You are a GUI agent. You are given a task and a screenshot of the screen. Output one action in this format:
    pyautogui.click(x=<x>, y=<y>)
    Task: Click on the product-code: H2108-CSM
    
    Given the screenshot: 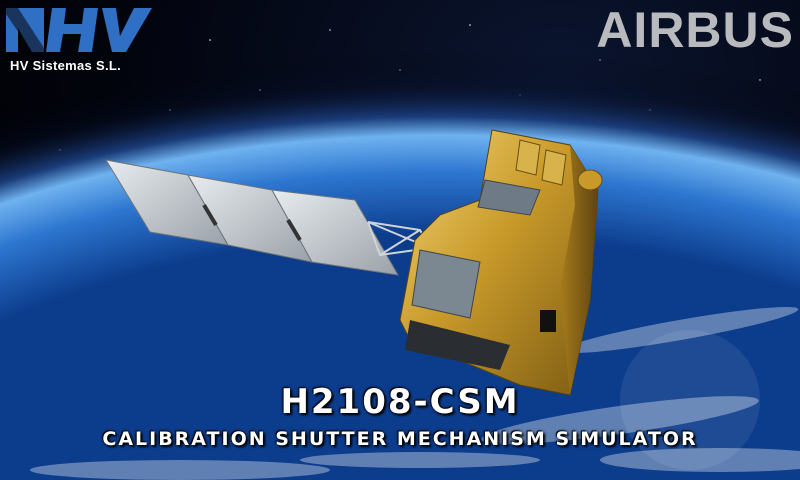 What is the action you would take?
    pyautogui.click(x=400, y=402)
    